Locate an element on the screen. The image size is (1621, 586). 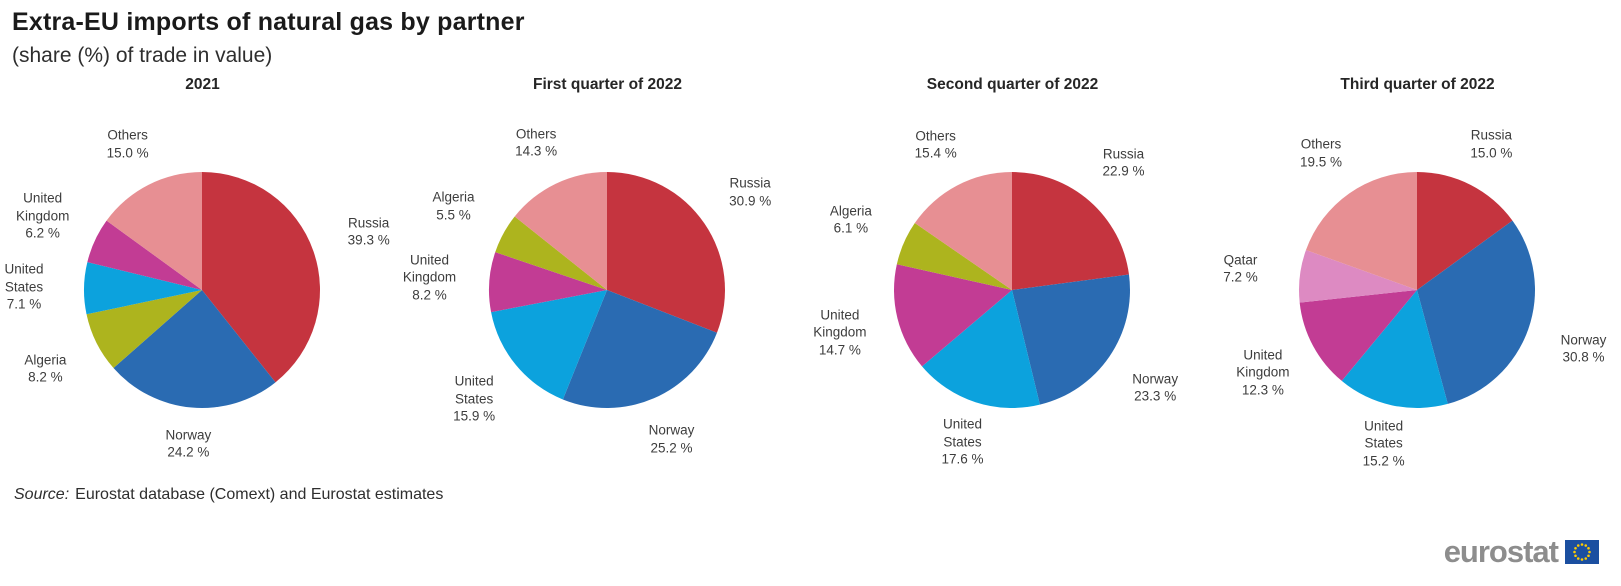
slice-label-russia: Russia 22.9 % is located at coordinates (1123, 162).